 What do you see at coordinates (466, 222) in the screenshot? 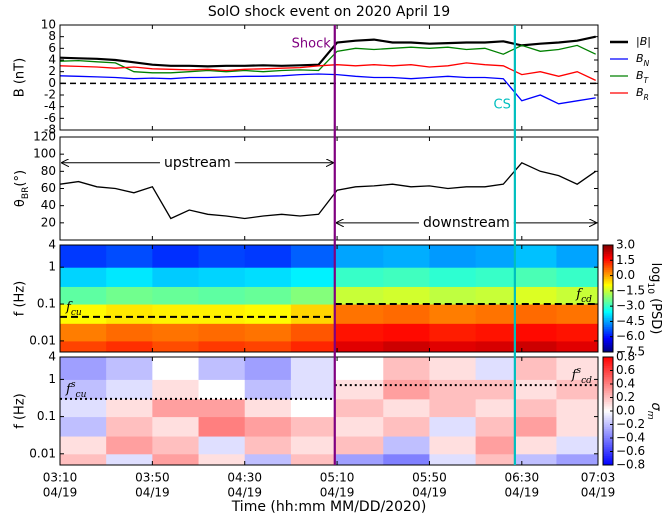
I see `annotation-bg` at bounding box center [466, 222].